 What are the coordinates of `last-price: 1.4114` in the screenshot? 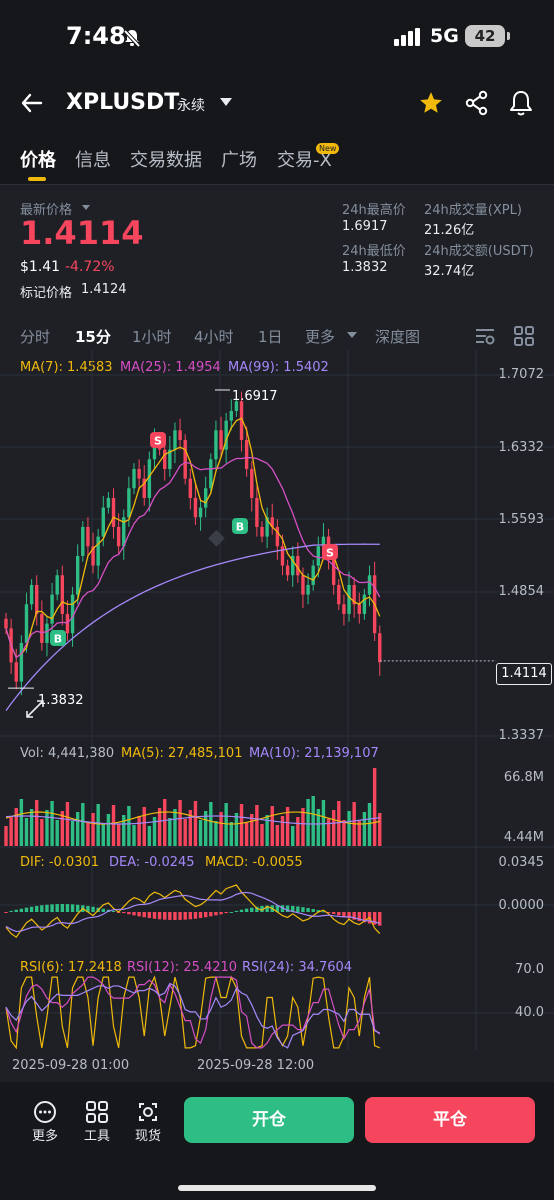 It's located at (82, 233).